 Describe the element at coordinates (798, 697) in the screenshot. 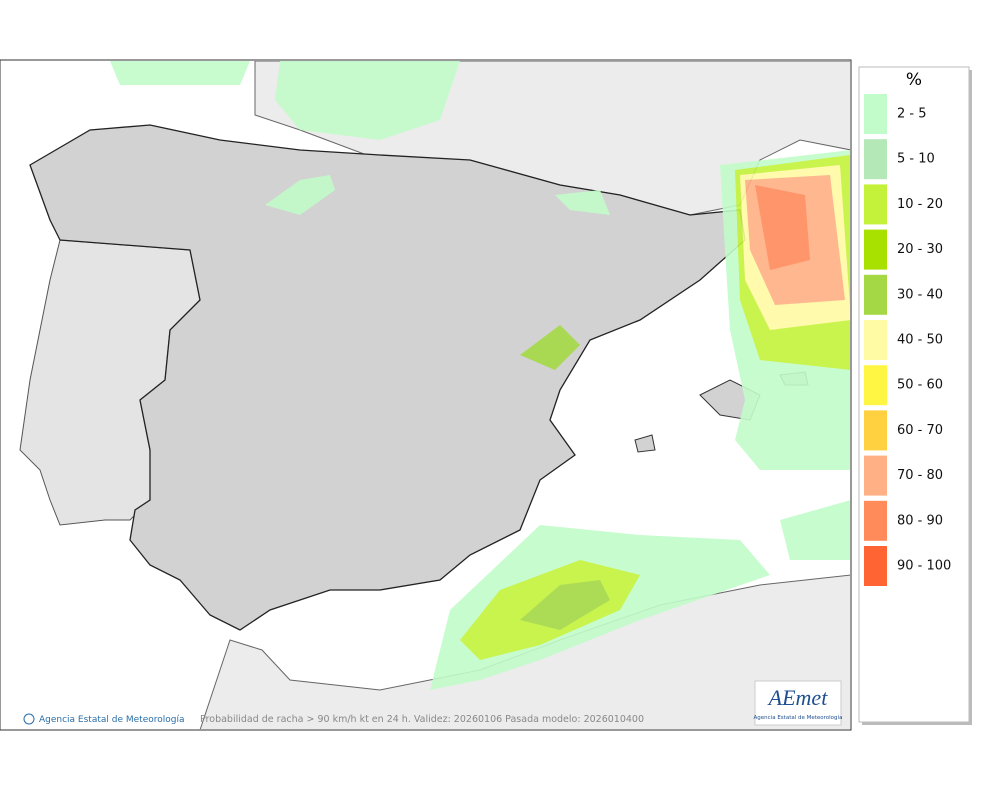

I see `logo-name: AEmet` at that location.